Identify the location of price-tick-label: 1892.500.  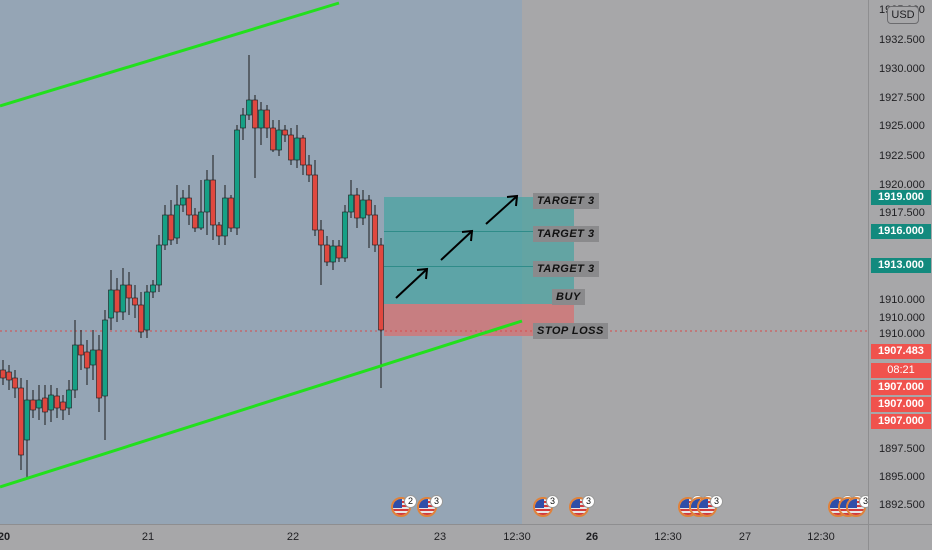
(902, 505).